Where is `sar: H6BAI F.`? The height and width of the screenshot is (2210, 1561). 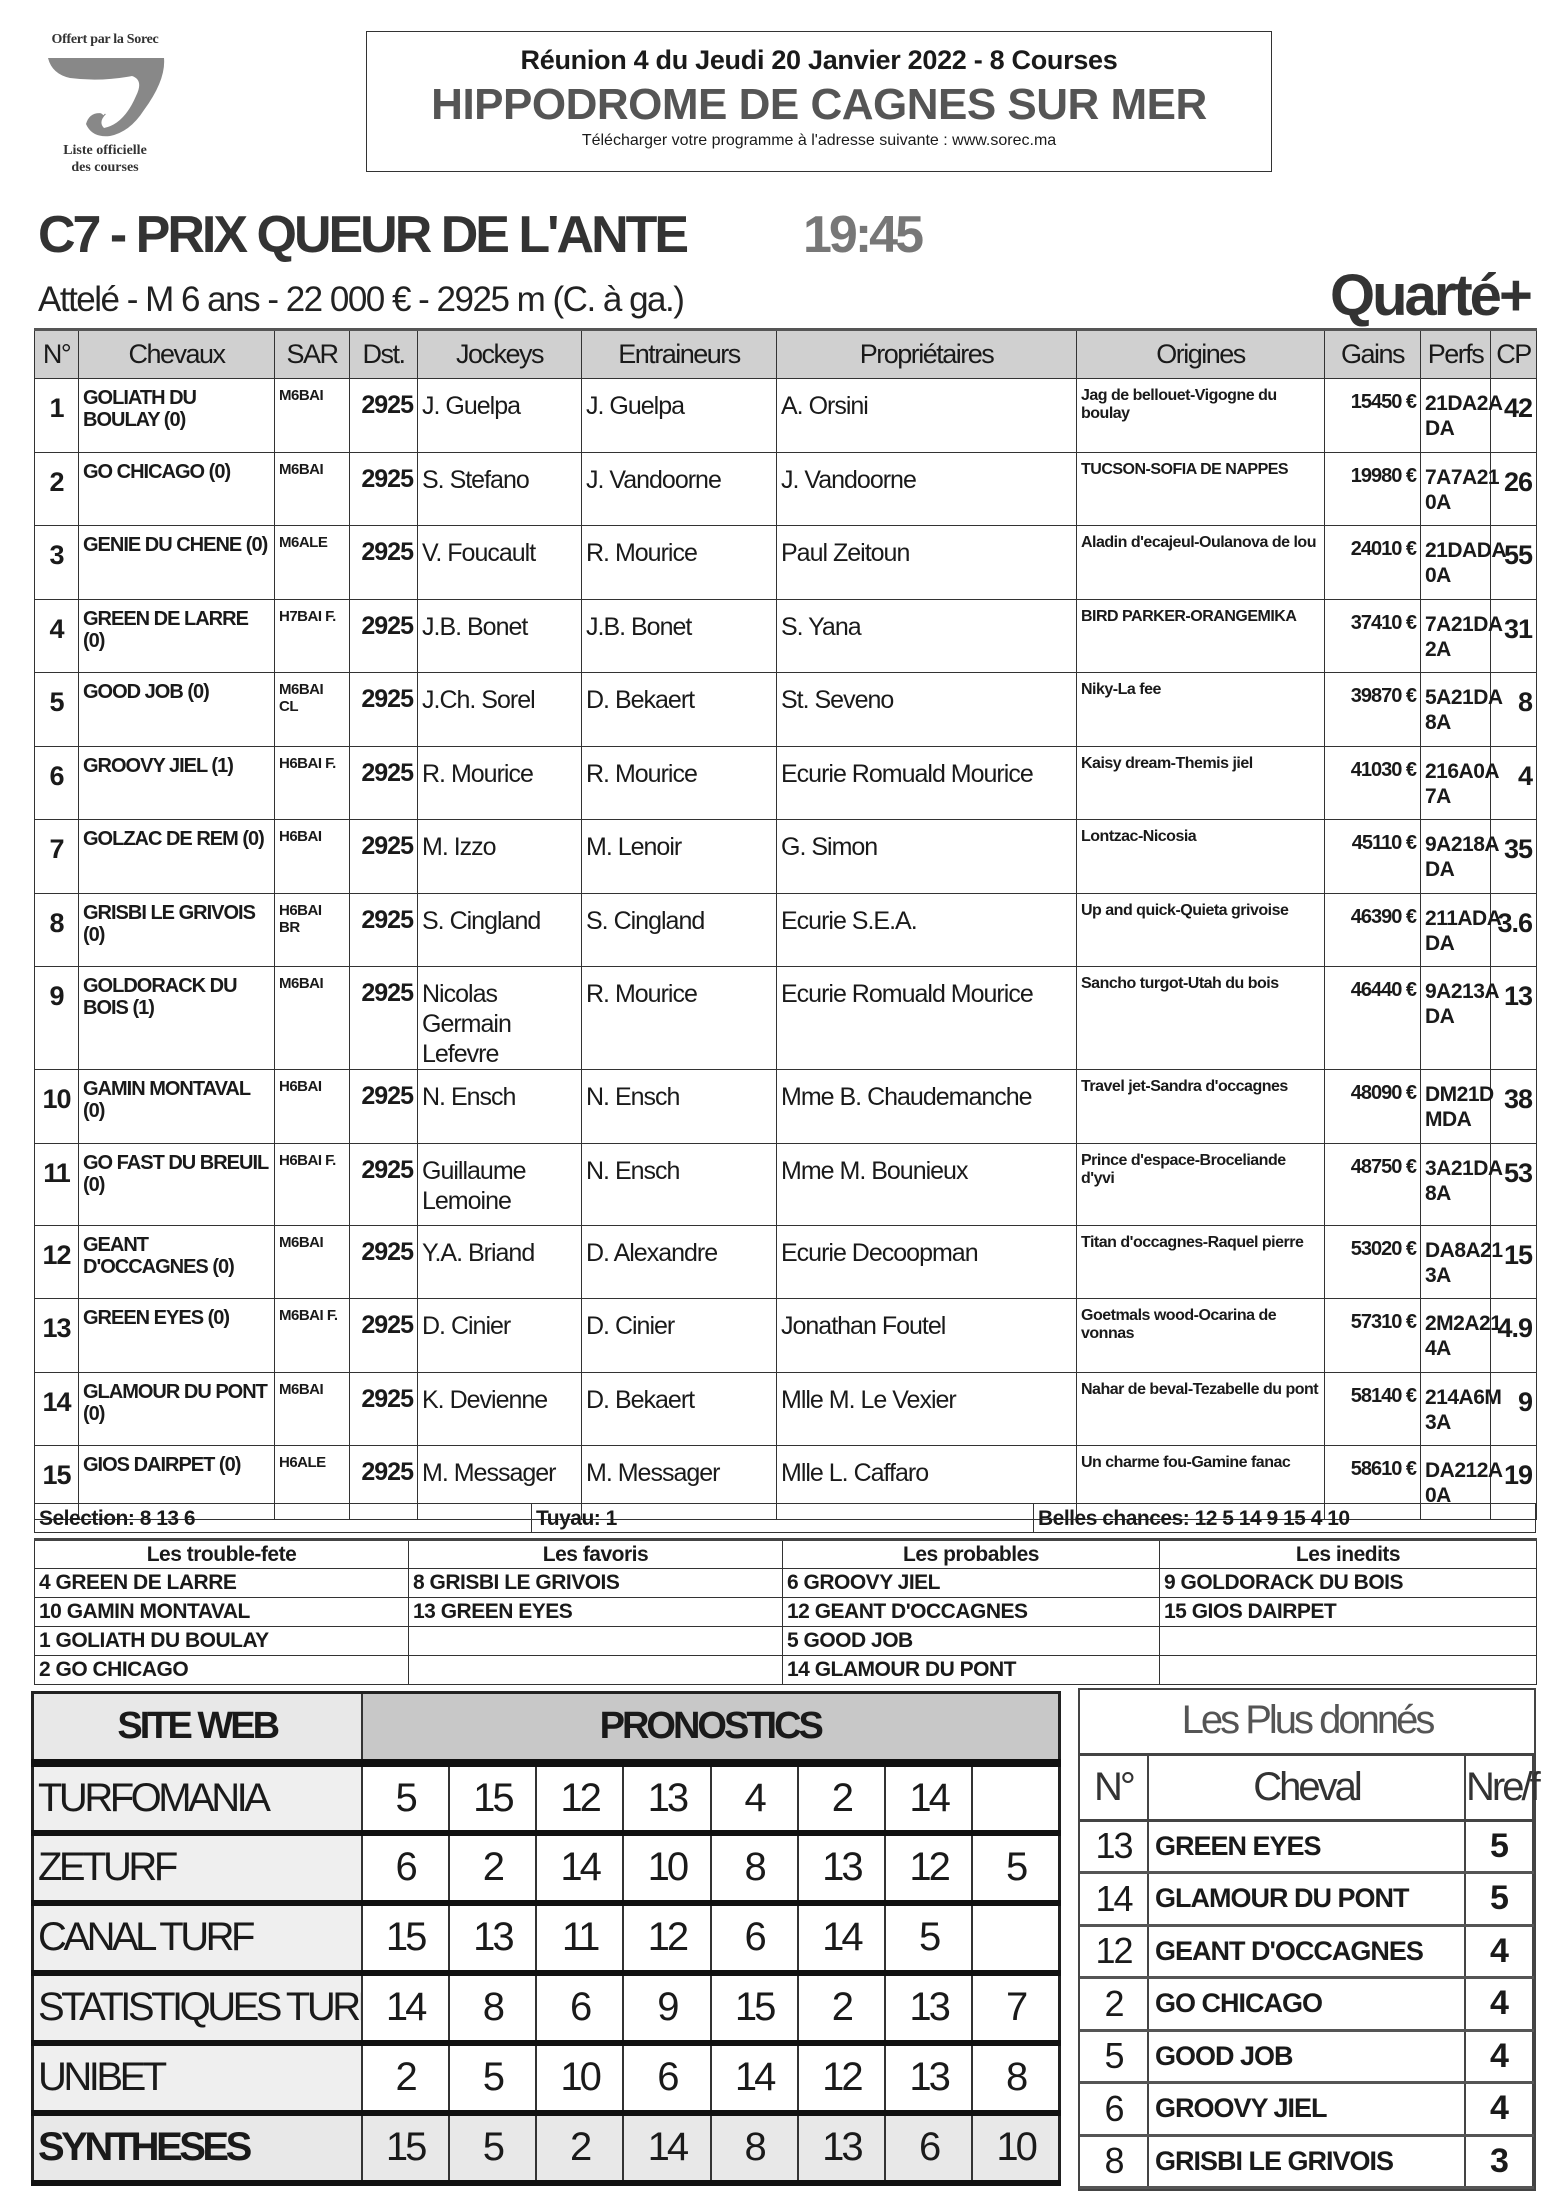
sar: H6BAI F. is located at coordinates (312, 782).